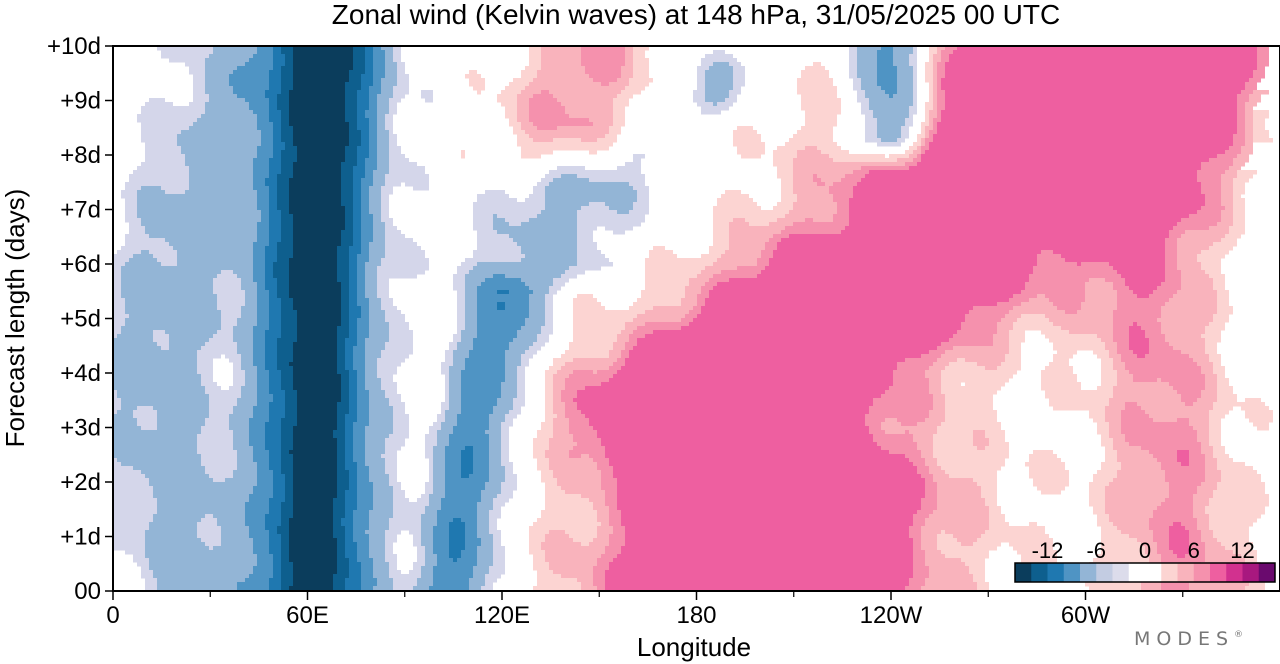  What do you see at coordinates (1039, 572) in the screenshot?
I see `colorbar-swatch` at bounding box center [1039, 572].